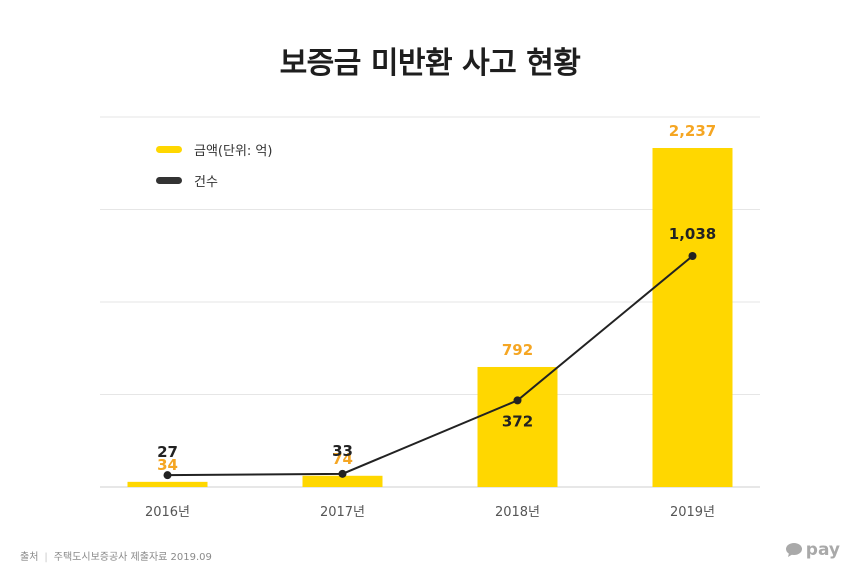  I want to click on legend-swatch-count, so click(169, 180).